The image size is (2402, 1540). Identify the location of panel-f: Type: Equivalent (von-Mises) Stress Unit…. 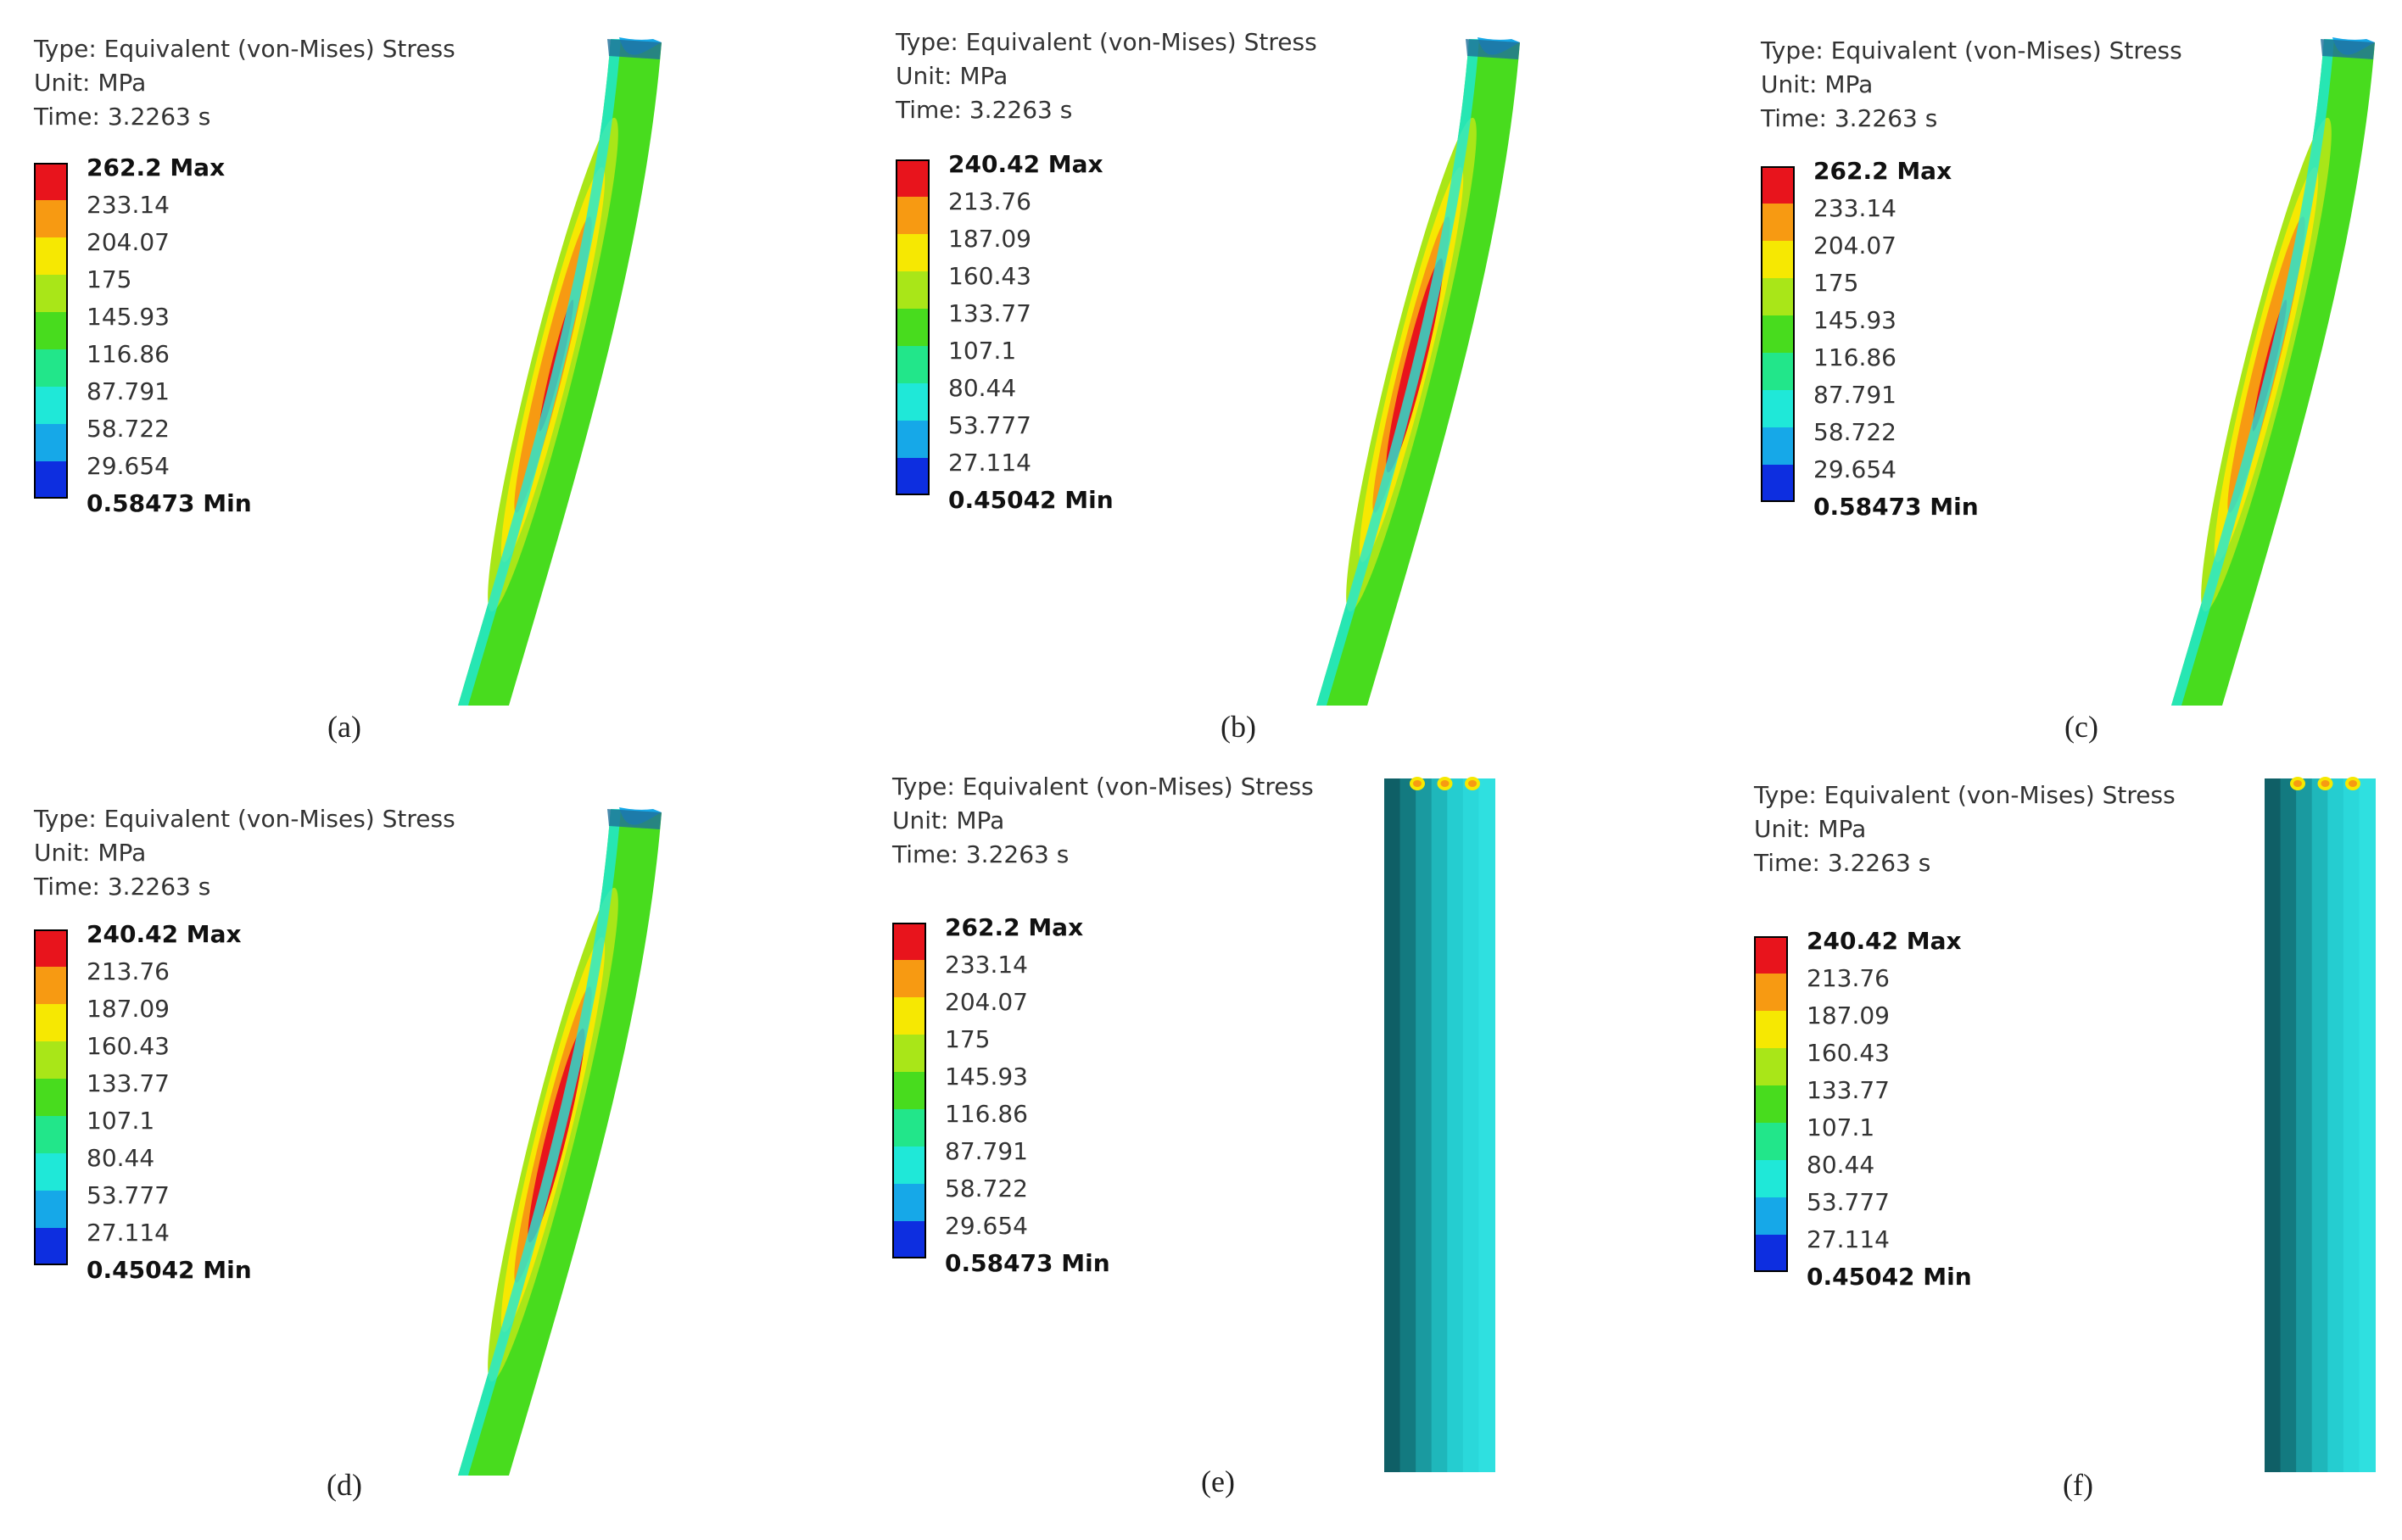
(2057, 1155).